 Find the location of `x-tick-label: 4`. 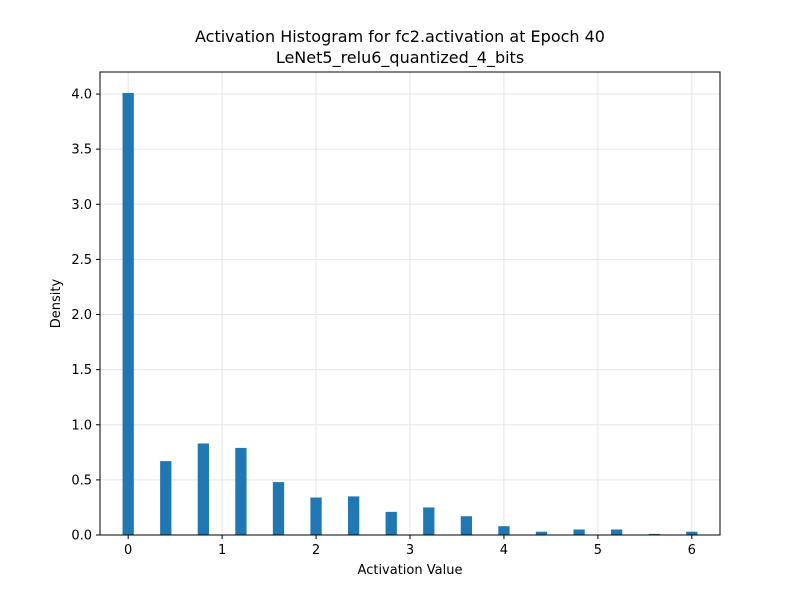

x-tick-label: 4 is located at coordinates (504, 550).